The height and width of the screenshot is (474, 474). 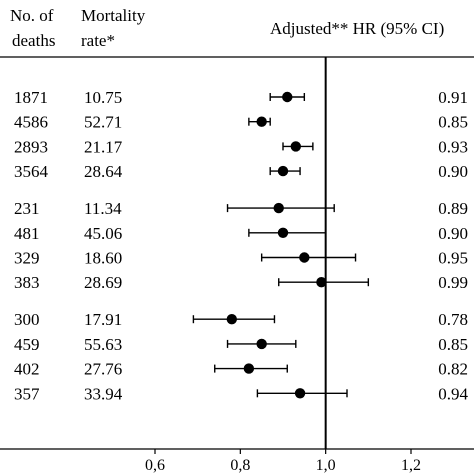 I want to click on rate-value: 33.94, so click(x=103, y=393).